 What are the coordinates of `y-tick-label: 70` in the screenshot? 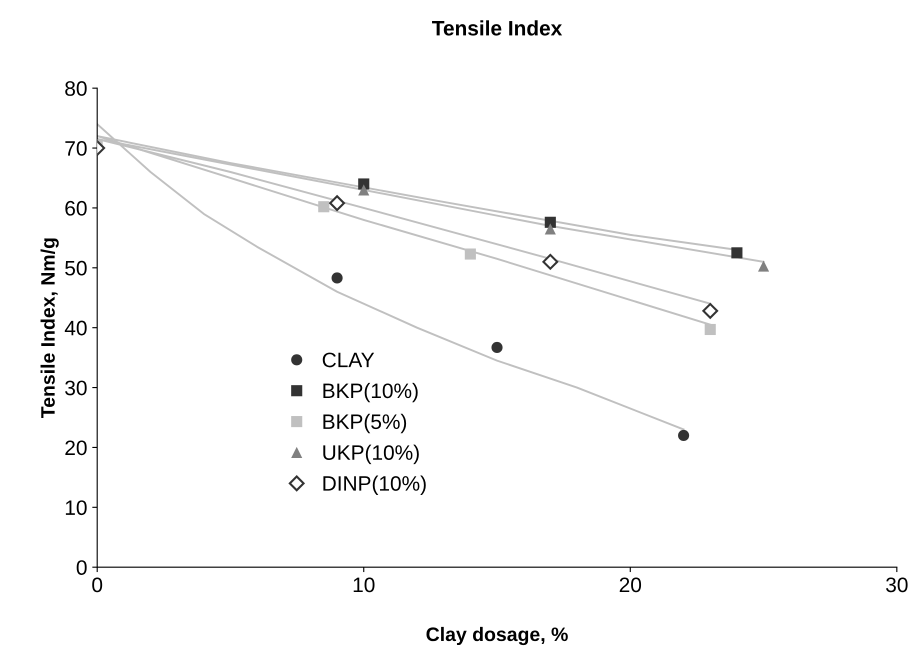 It's located at (76, 148).